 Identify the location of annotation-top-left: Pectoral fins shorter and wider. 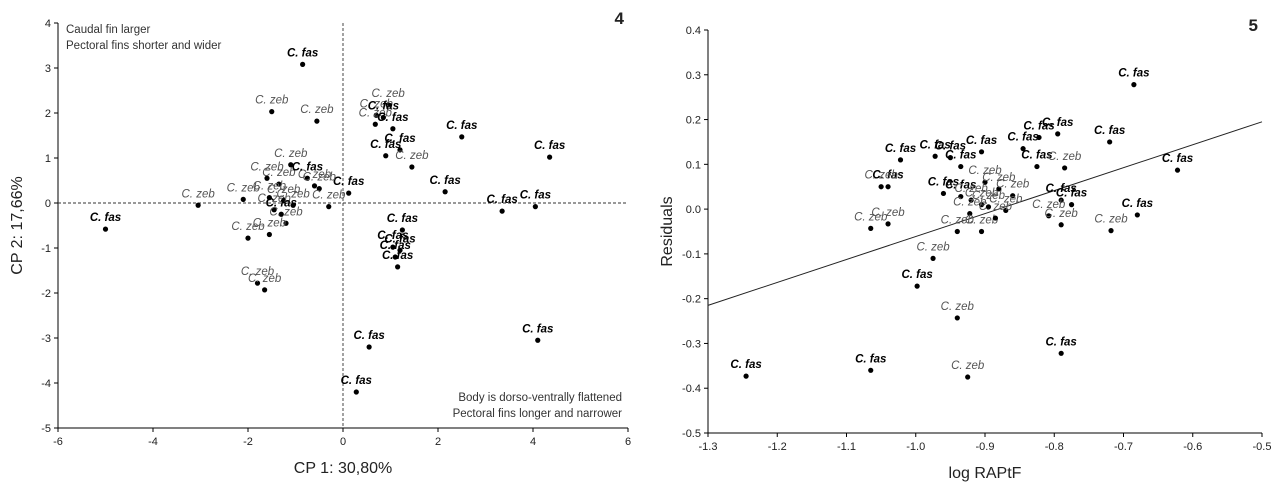
(143, 46).